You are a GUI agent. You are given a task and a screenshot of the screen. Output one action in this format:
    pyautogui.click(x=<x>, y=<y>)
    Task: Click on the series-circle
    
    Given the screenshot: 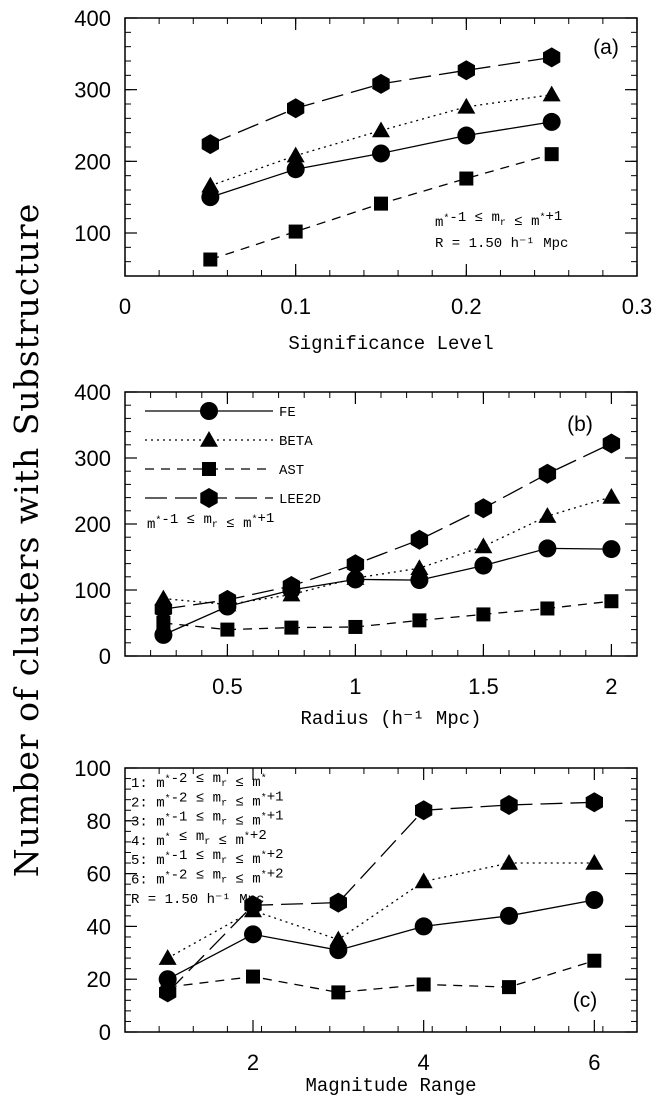 What is the action you would take?
    pyautogui.click(x=381, y=159)
    